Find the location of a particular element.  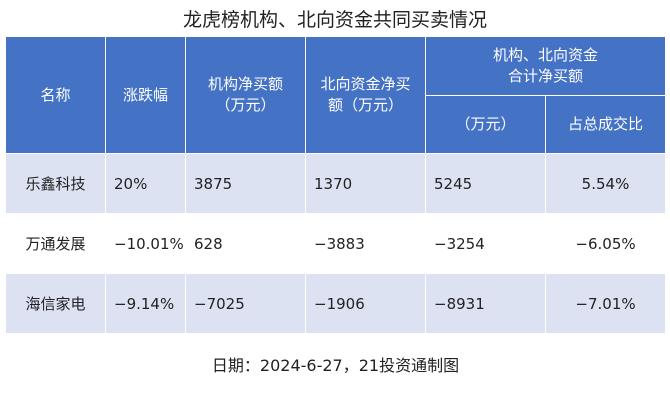

sub-header: （万元） is located at coordinates (485, 124).